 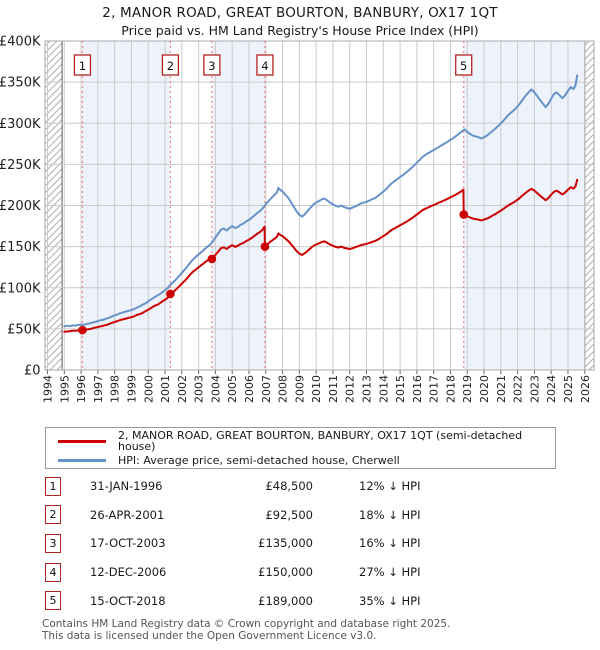 I want to click on sale-number-label: 4, so click(x=264, y=66).